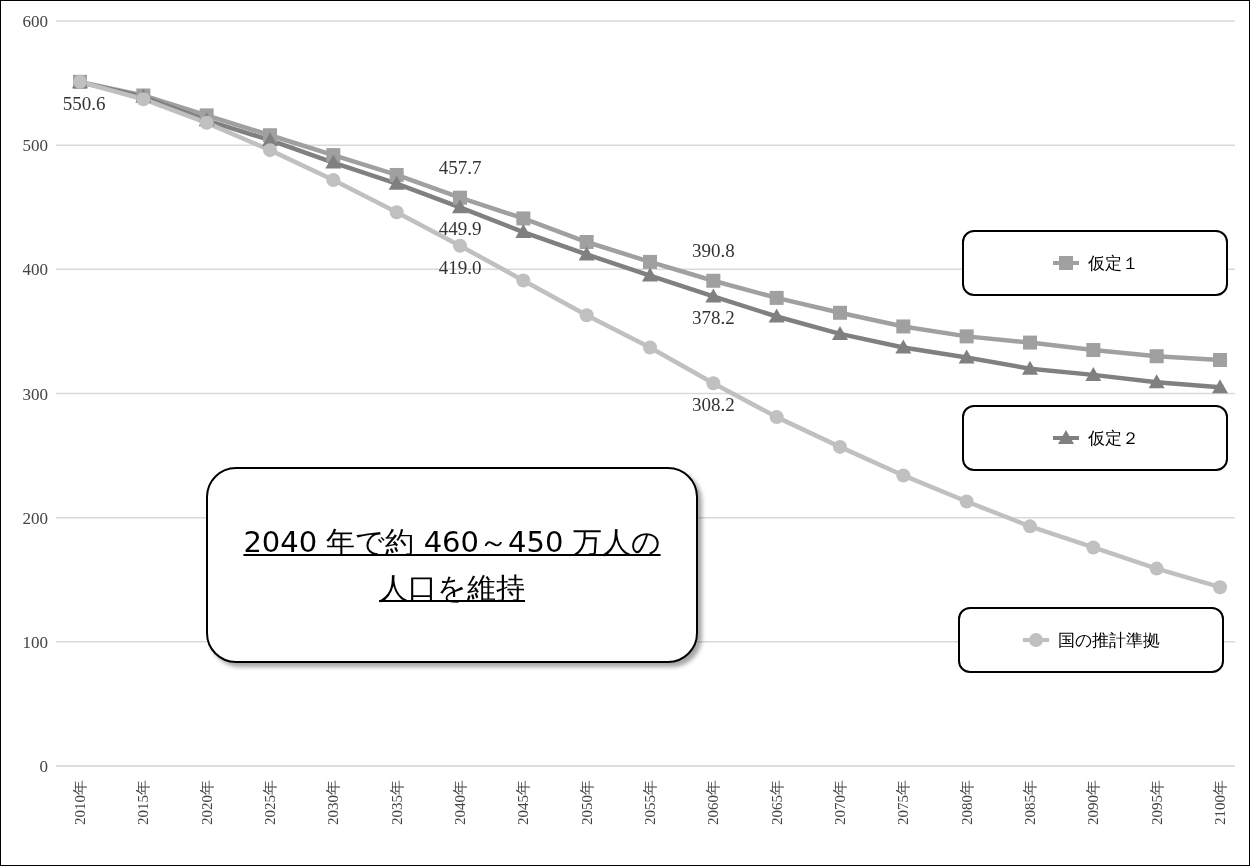 This screenshot has height=866, width=1250. I want to click on data-label: 308.2, so click(713, 405).